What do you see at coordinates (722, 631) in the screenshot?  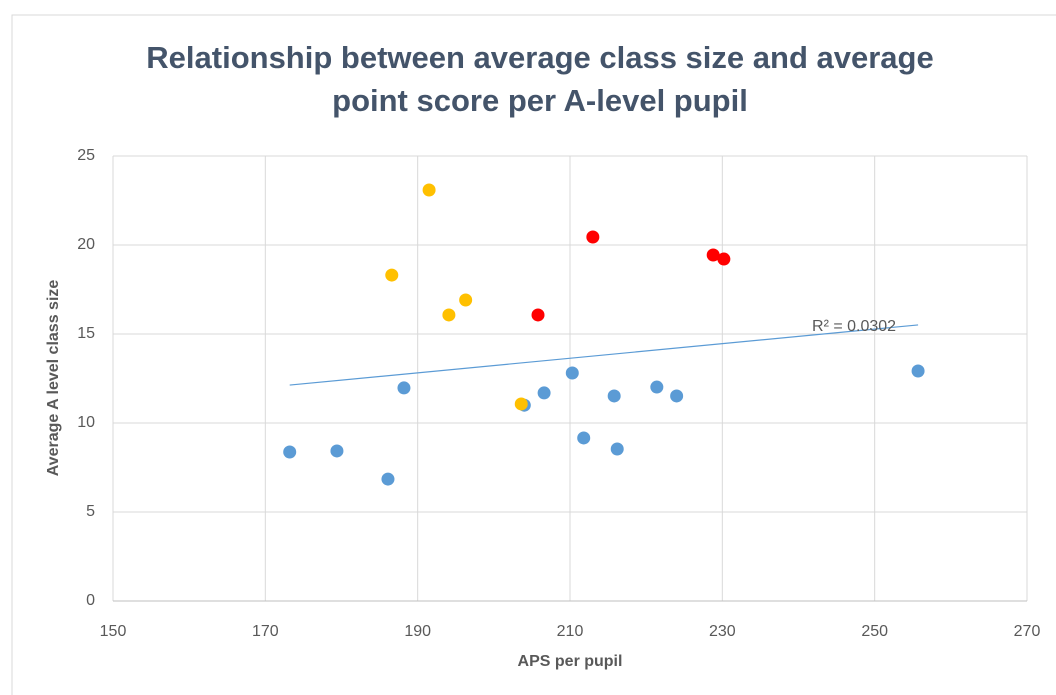 I see `x-tick-label: 230` at bounding box center [722, 631].